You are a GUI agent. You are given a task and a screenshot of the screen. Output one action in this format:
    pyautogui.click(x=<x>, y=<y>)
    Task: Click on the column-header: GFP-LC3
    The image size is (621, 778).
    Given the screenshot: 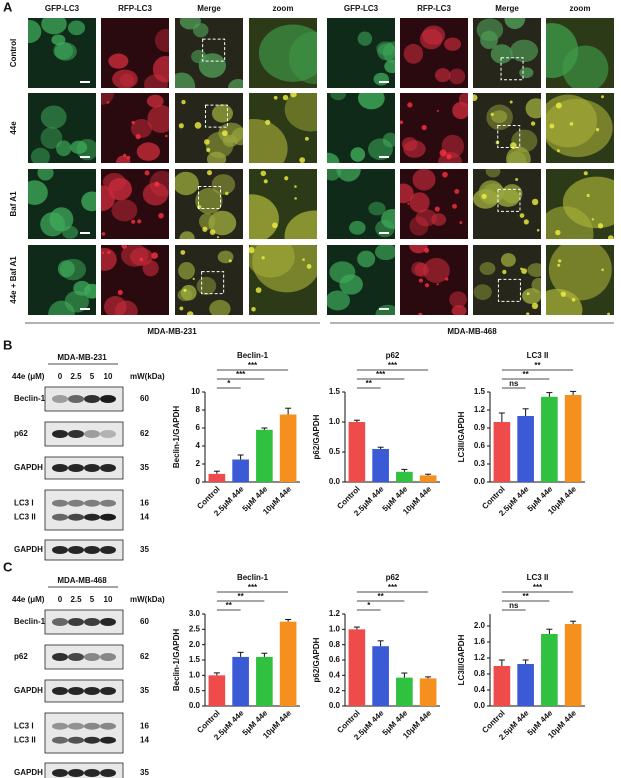 What is the action you would take?
    pyautogui.click(x=62, y=8)
    